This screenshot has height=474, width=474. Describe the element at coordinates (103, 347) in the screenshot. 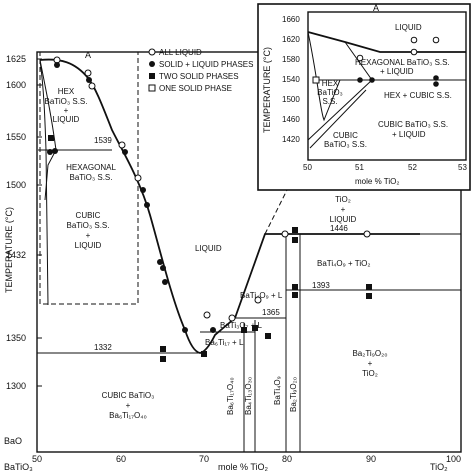

I see `svg-text: 1332` at that location.